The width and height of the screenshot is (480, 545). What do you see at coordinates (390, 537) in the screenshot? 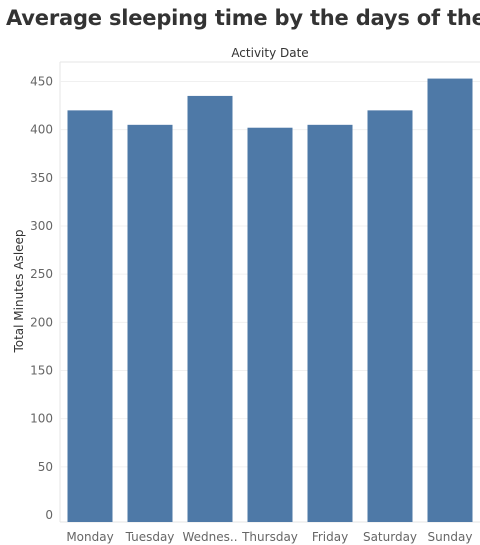
I see `x-tick-label: Saturday` at bounding box center [390, 537].